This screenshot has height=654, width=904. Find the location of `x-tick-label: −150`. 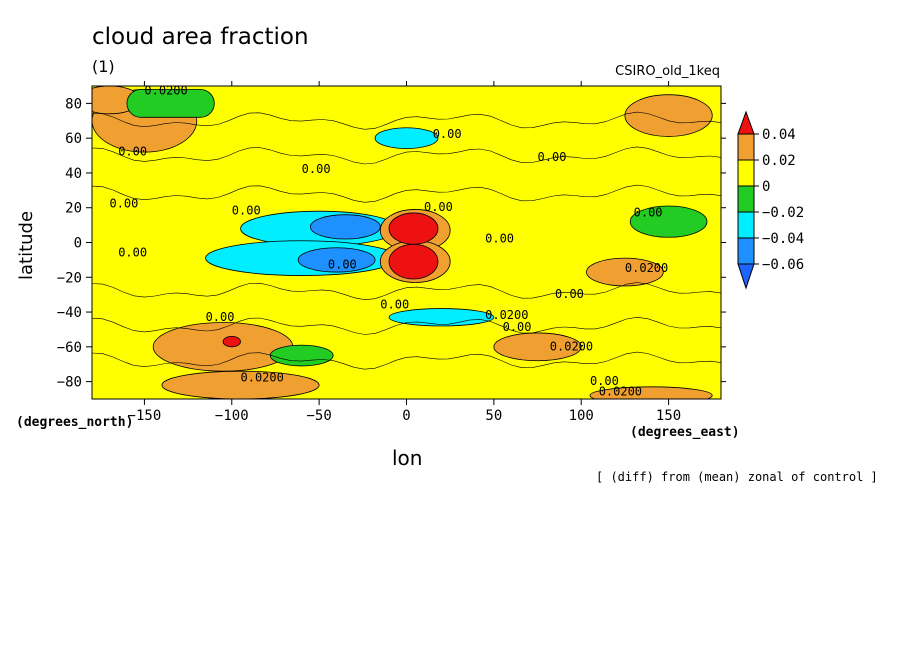

x-tick-label: −150 is located at coordinates (145, 416).